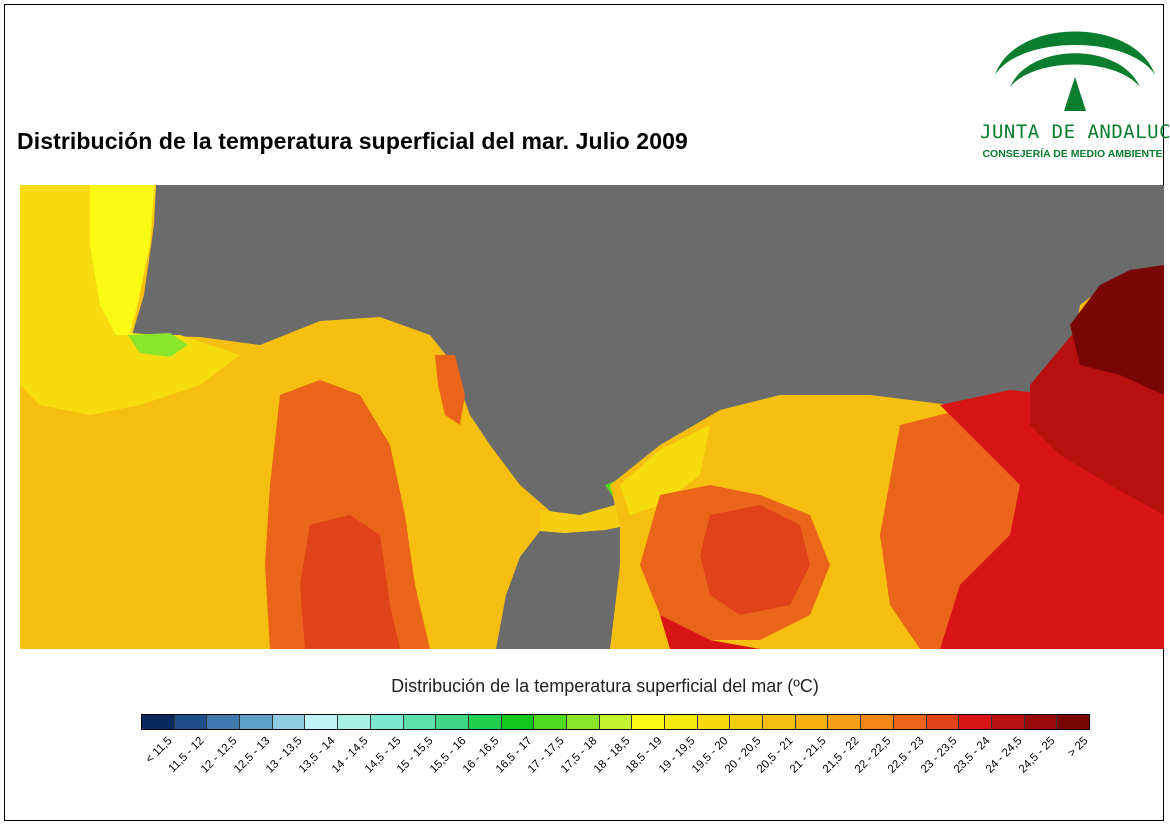 The height and width of the screenshot is (827, 1170). I want to click on alboran-coast-hot, so click(710, 632).